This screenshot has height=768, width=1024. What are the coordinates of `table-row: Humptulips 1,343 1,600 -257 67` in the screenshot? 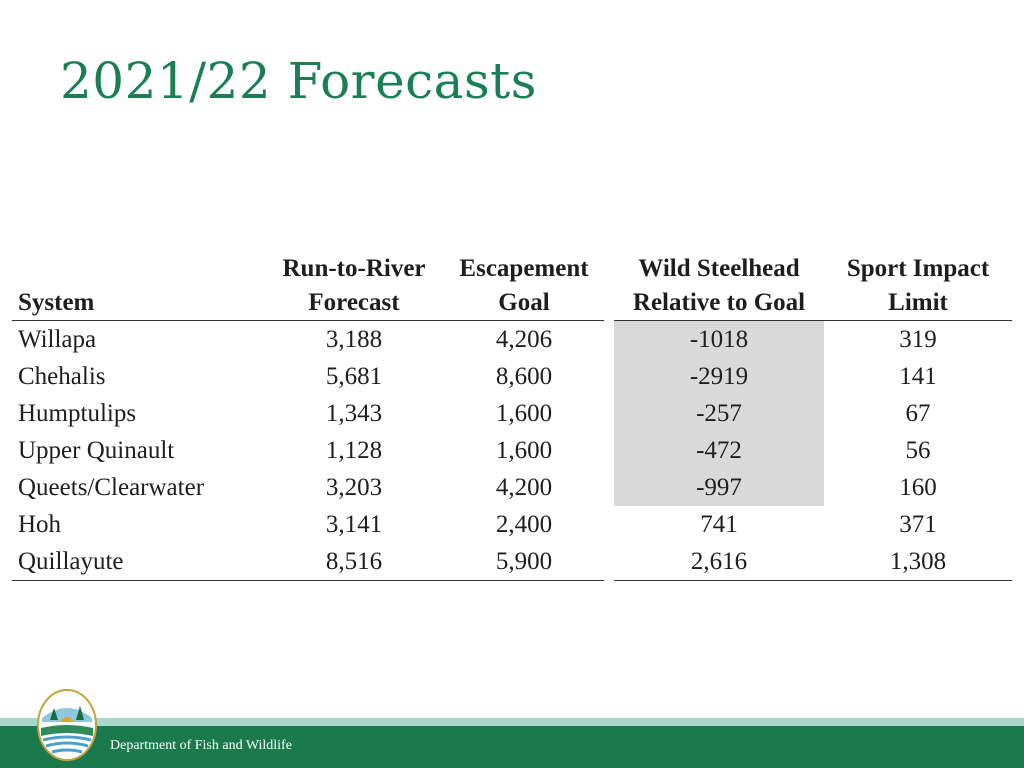 It's located at (512, 413).